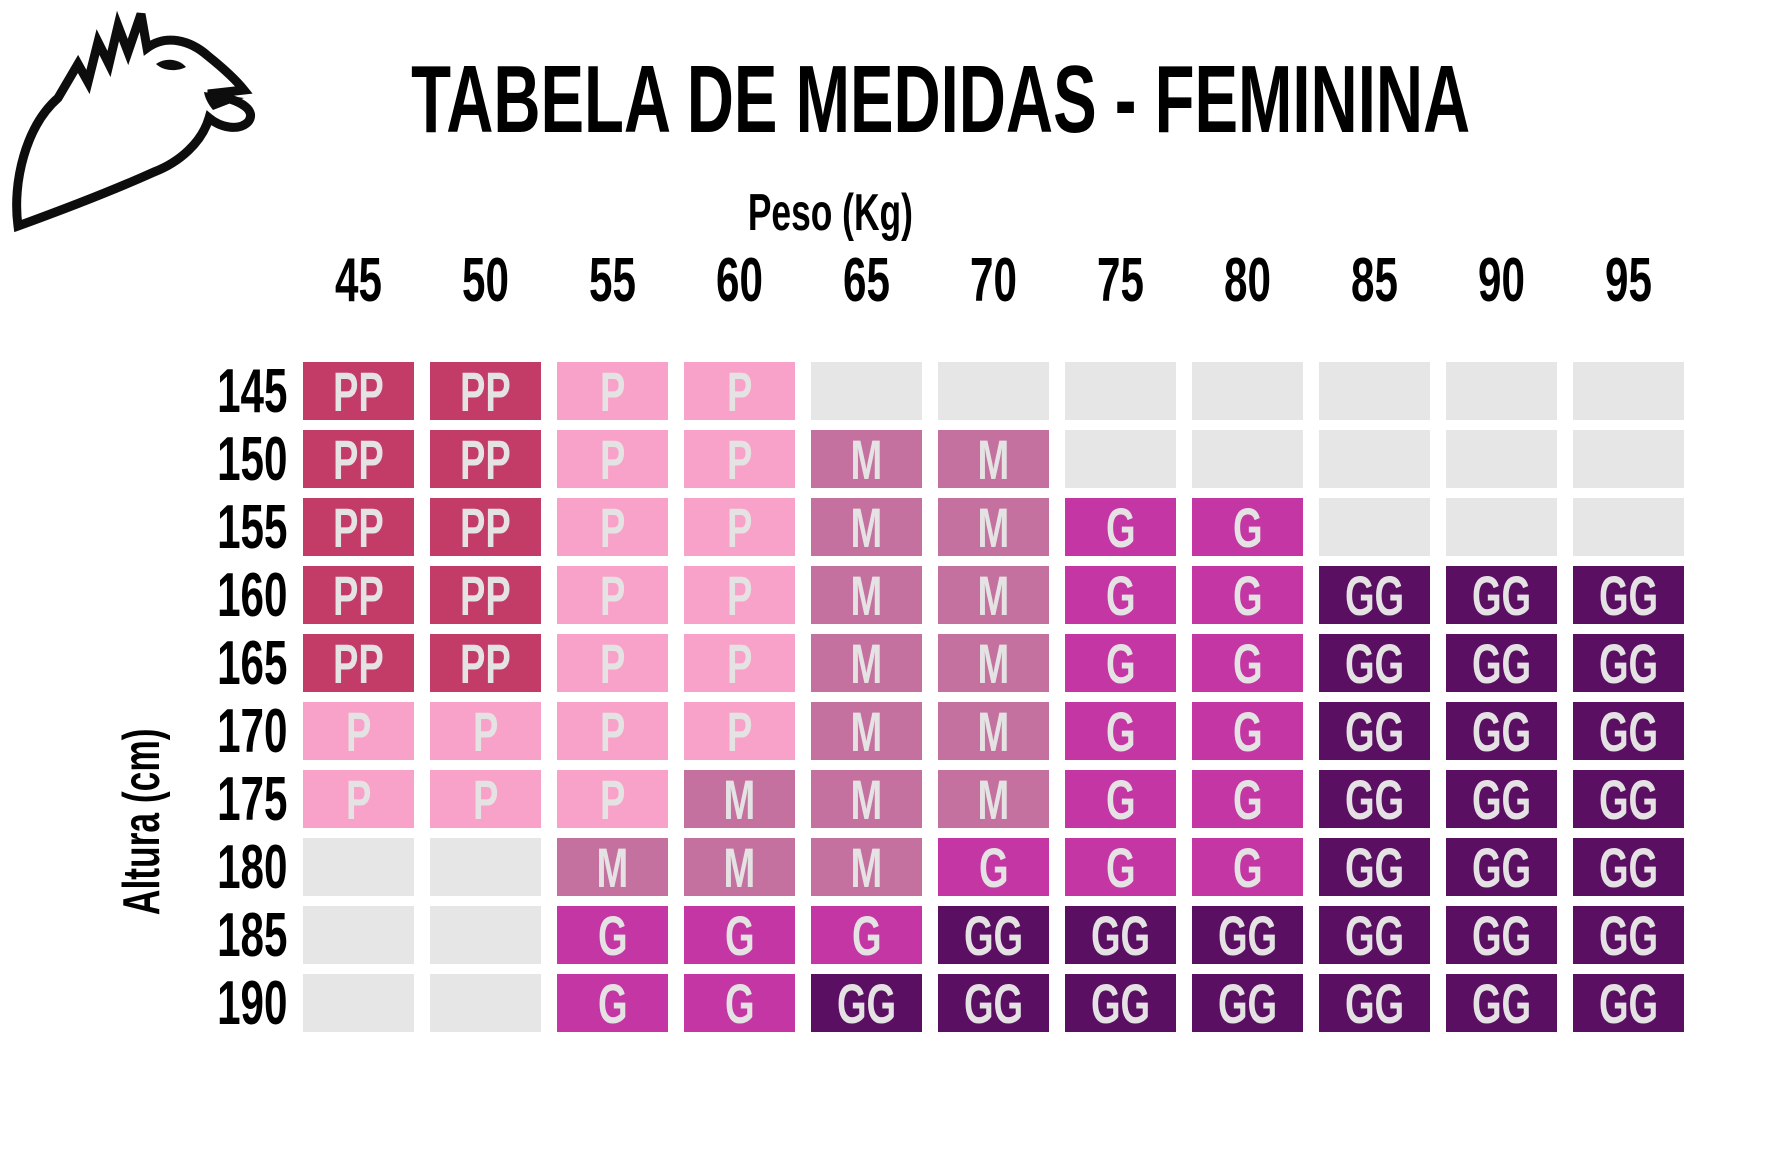 Image resolution: width=1772 pixels, height=1160 pixels. Describe the element at coordinates (739, 280) in the screenshot. I see `weight-column-header: 60` at that location.